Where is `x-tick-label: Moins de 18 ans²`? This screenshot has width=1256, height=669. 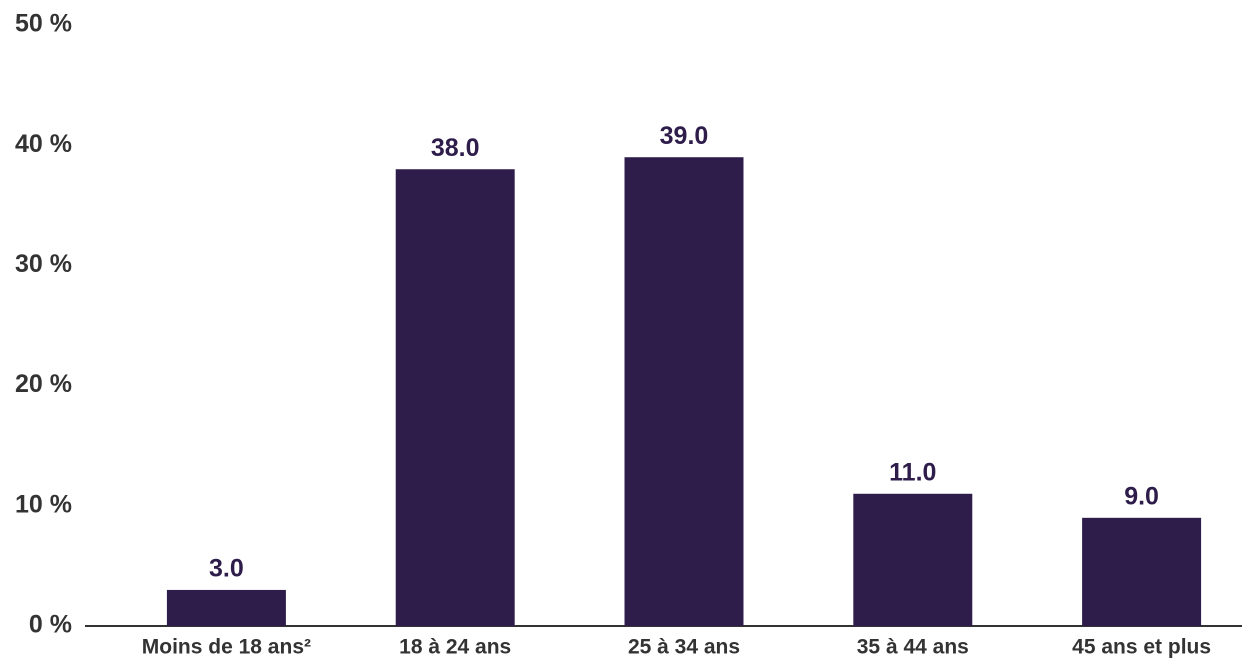 x-tick-label: Moins de 18 ans² is located at coordinates (226, 647).